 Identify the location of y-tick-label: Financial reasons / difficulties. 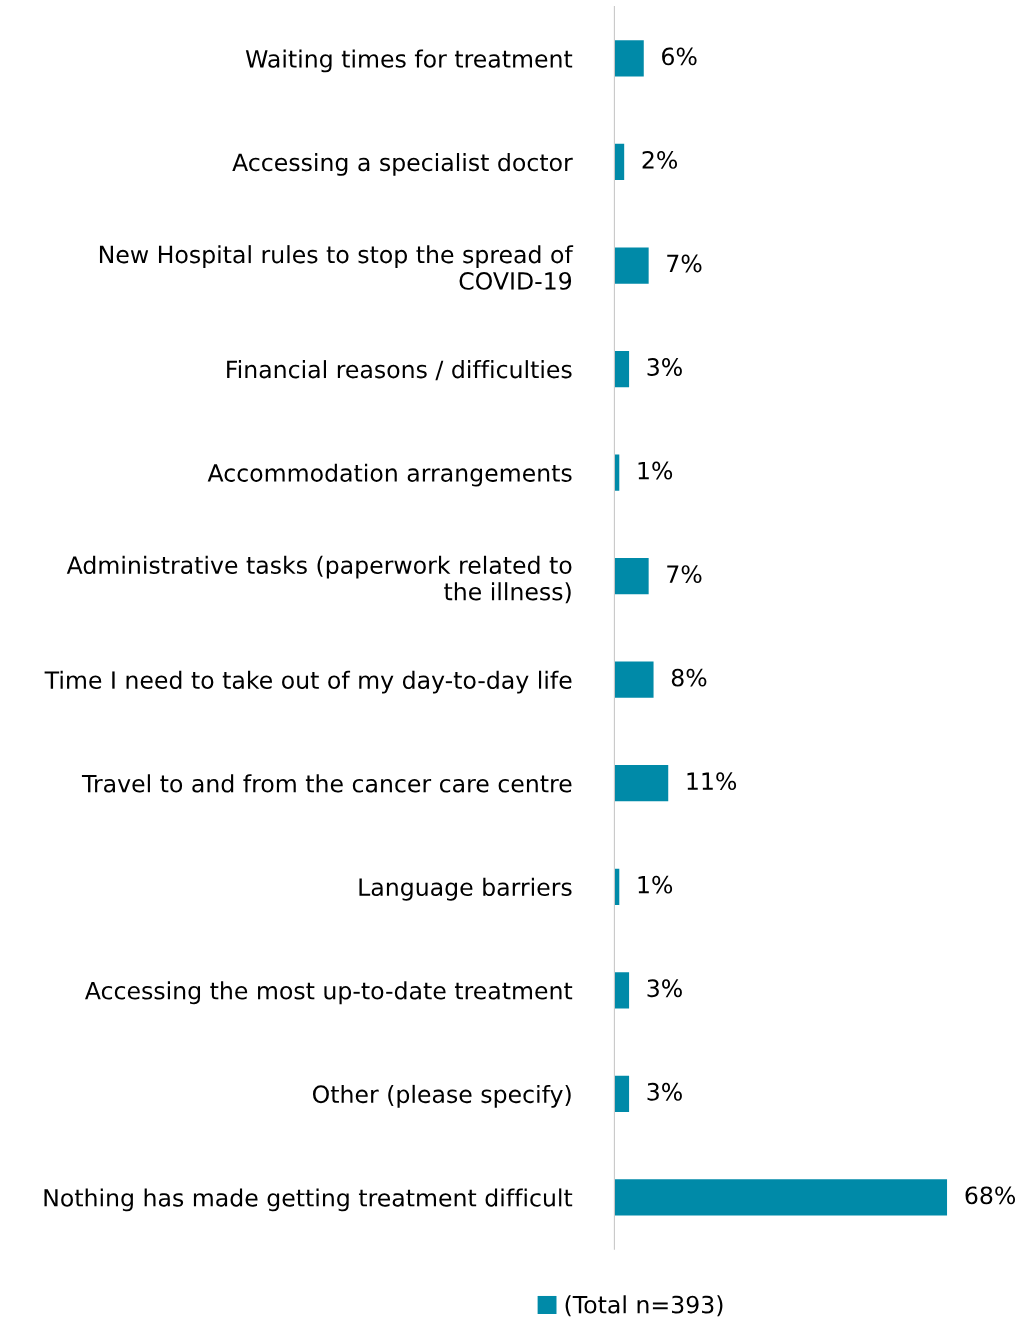
(399, 370).